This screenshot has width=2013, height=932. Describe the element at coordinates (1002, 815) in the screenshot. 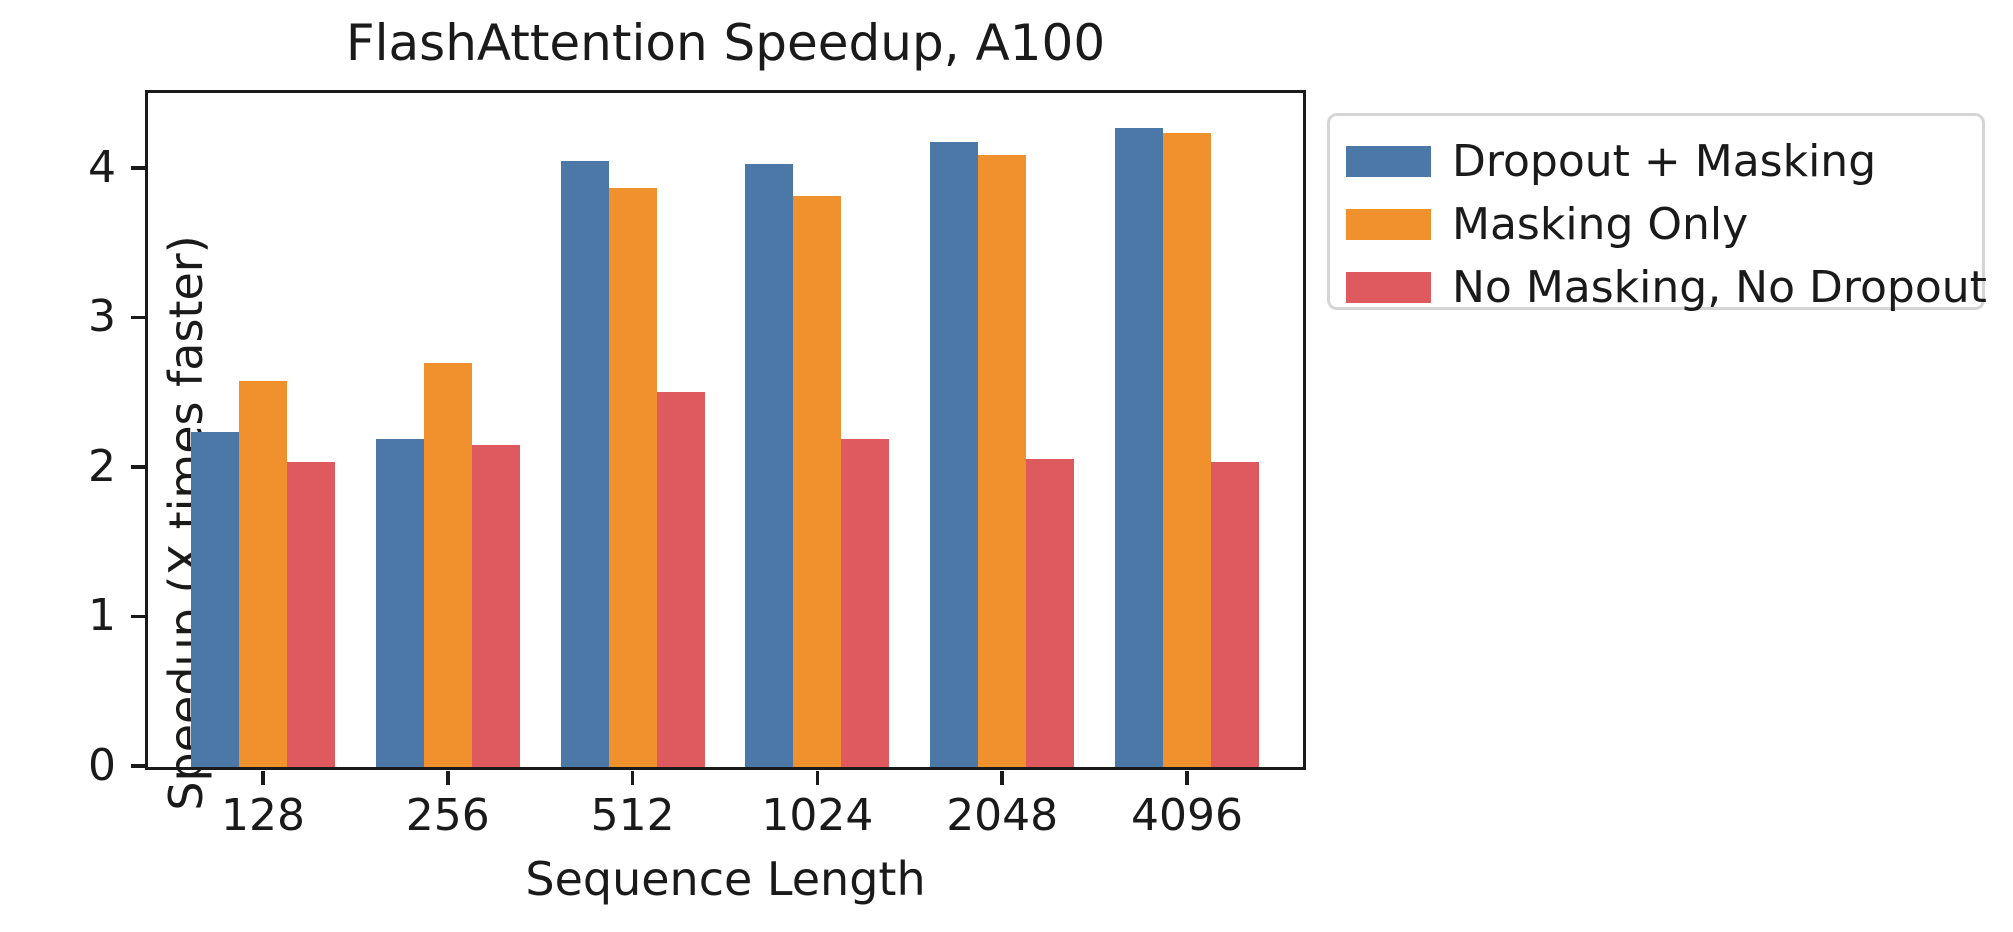

I see `x-tick-label: 2048` at that location.